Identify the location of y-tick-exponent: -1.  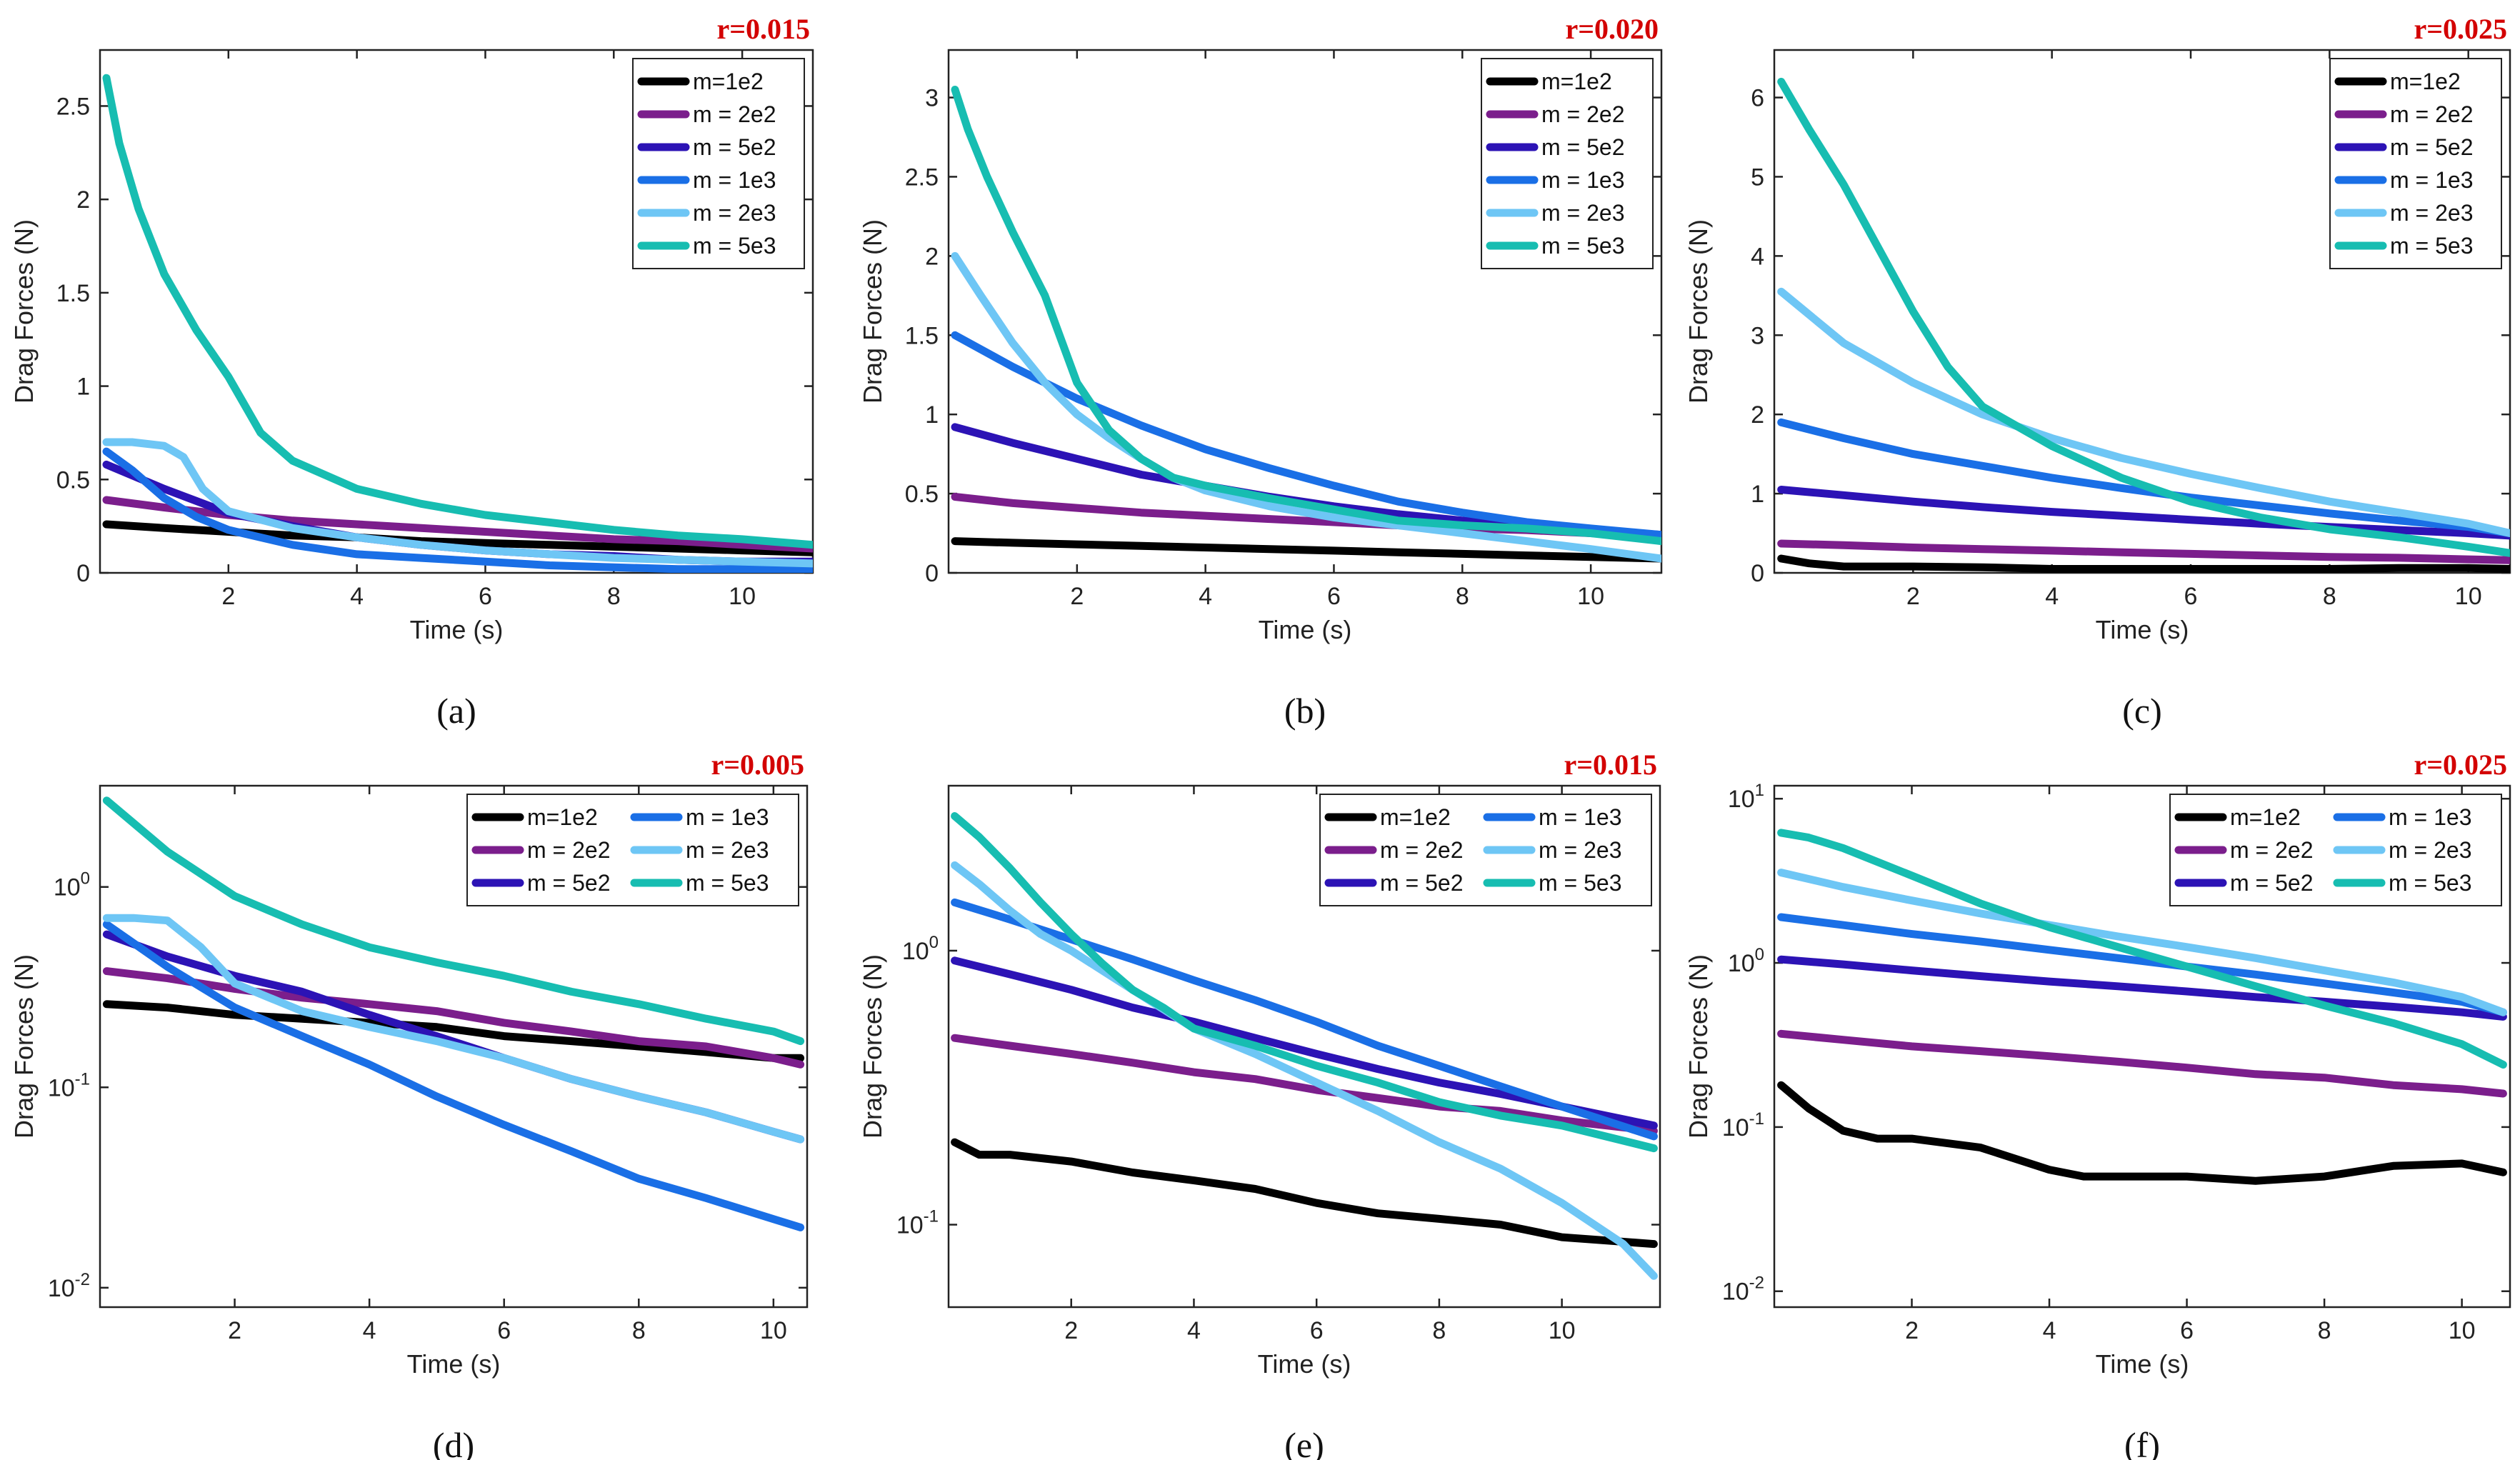
(82, 1079).